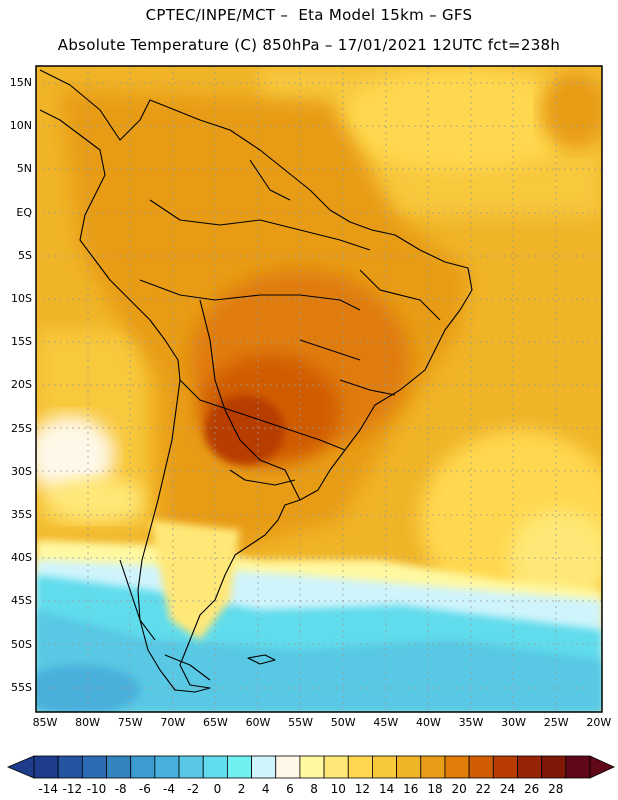  I want to click on colorbar, so click(310, 767).